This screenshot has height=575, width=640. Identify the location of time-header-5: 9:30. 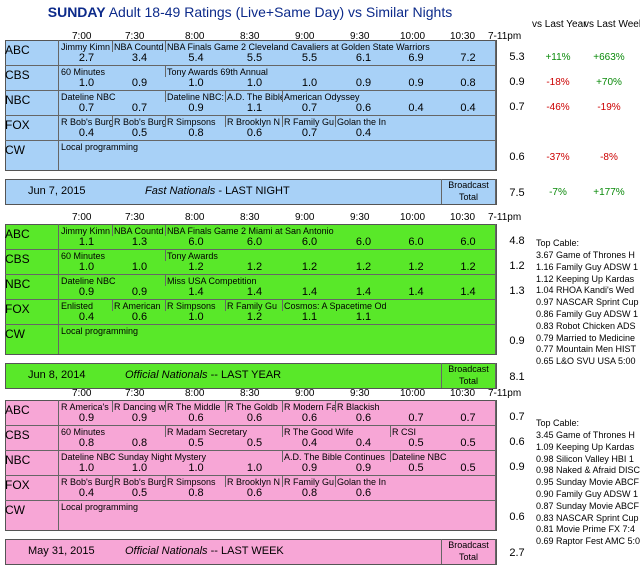
(360, 36).